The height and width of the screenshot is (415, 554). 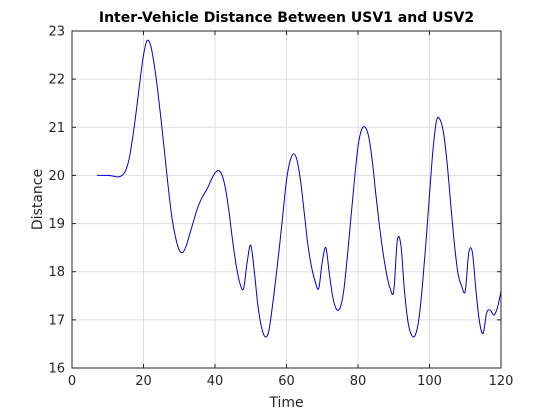 I want to click on y-tick-label: 22, so click(x=56, y=80).